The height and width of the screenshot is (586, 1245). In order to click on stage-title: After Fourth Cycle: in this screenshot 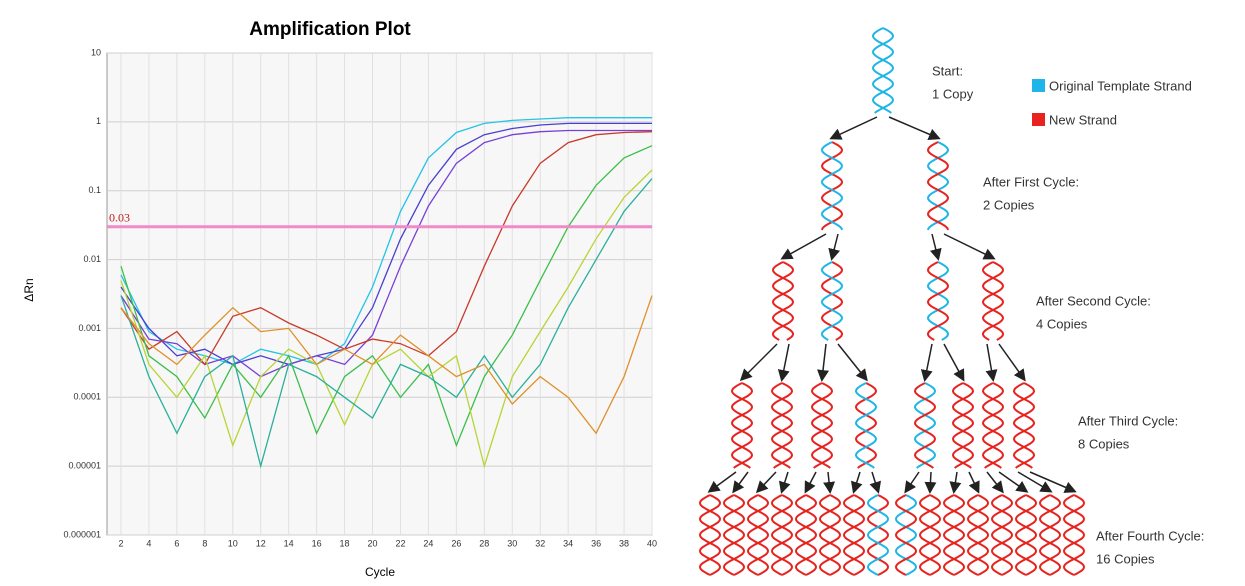, I will do `click(1150, 535)`.